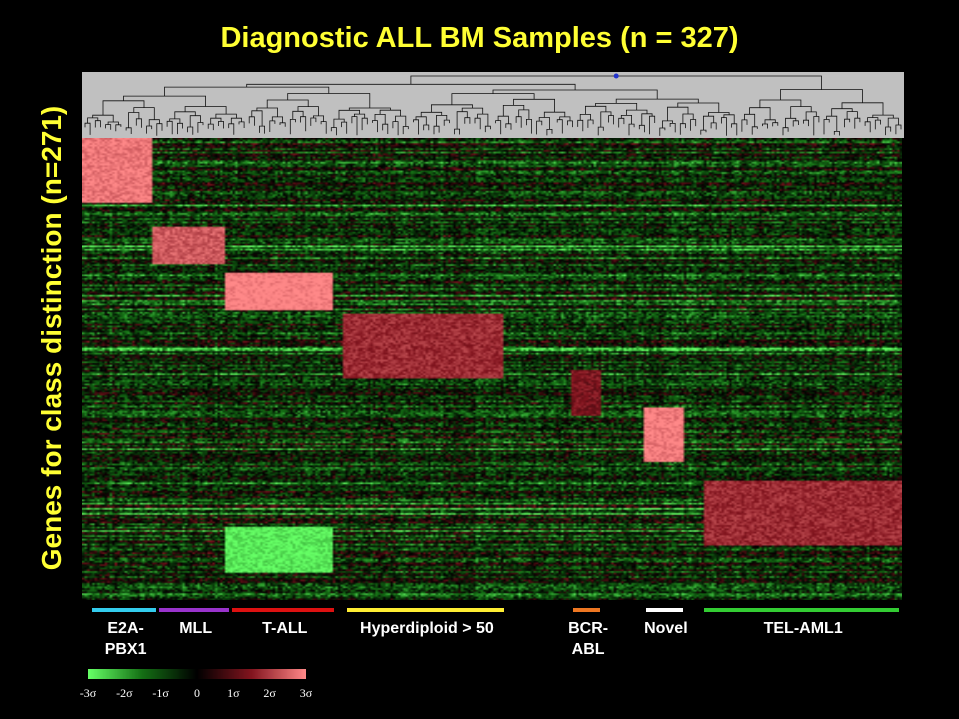  Describe the element at coordinates (88, 693) in the screenshot. I see `scale-tick-label: -3σ` at that location.